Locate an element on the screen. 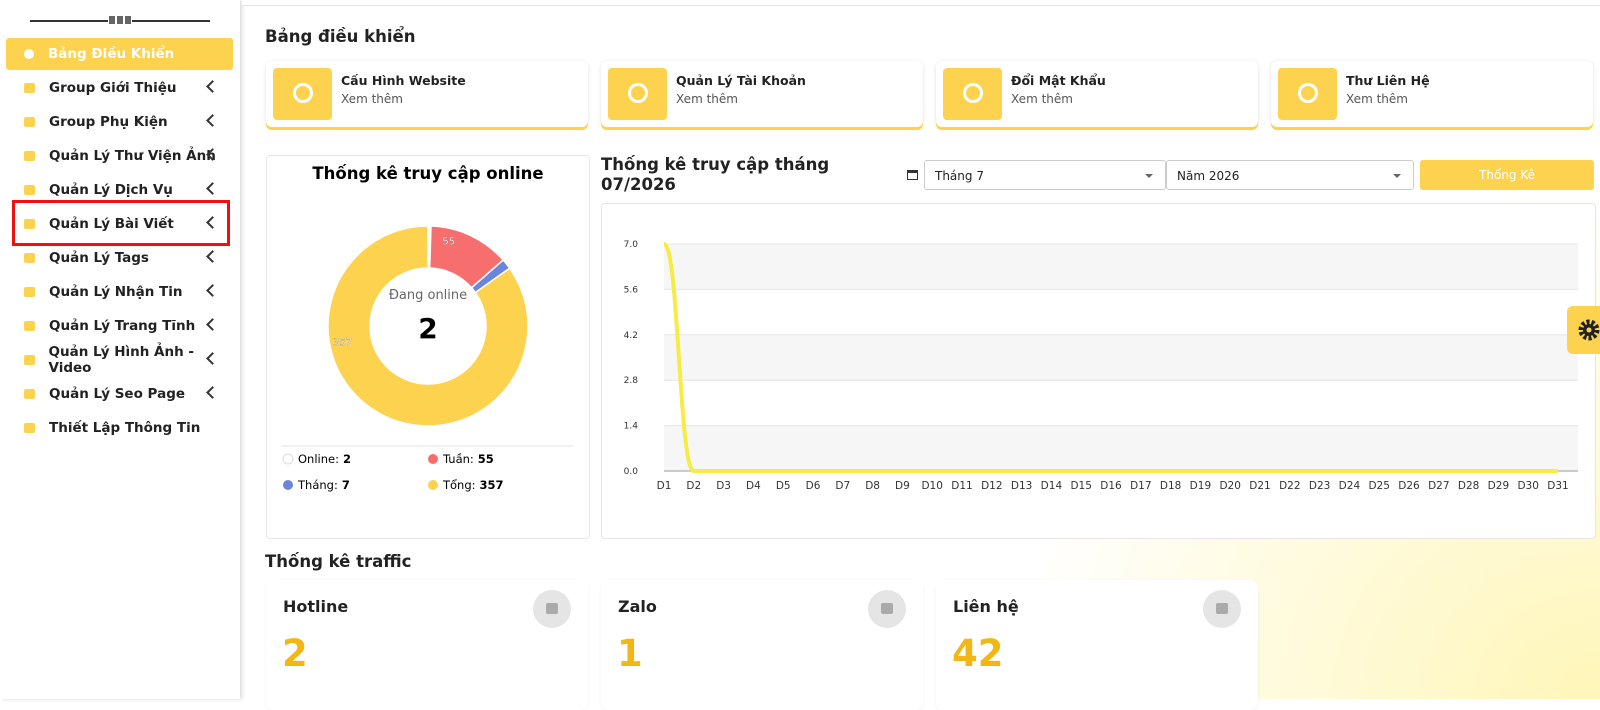 The height and width of the screenshot is (710, 1600). x-tick-label: D15 is located at coordinates (1080, 486).